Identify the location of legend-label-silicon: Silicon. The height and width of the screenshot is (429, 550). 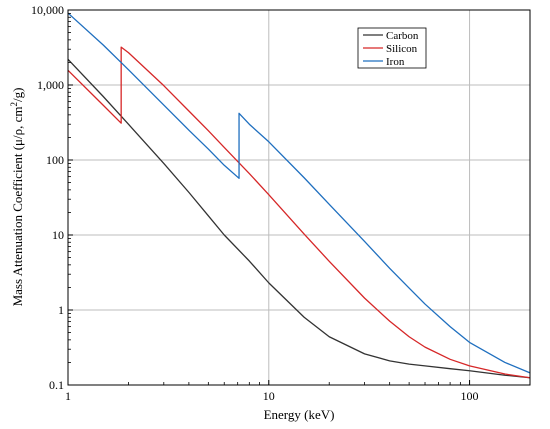
(402, 49).